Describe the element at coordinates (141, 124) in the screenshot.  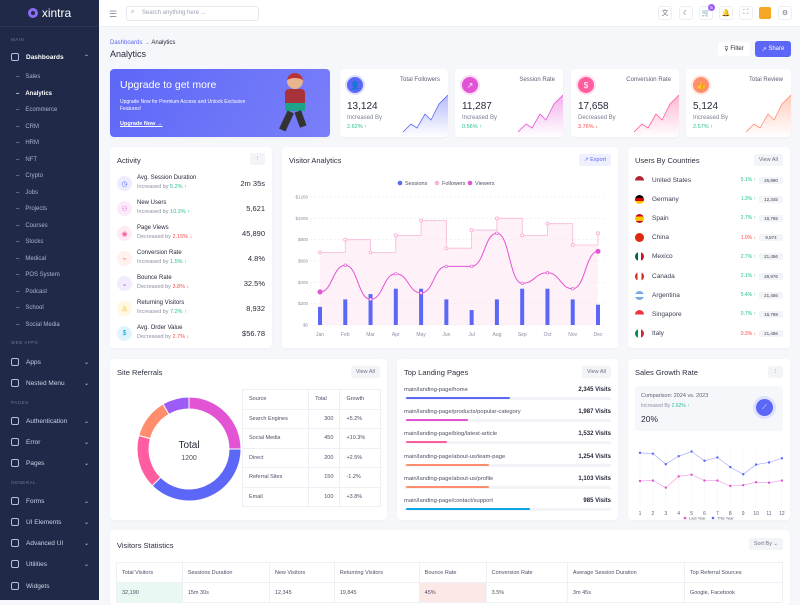
I see `upgrade-now-link: Upgrade Now →` at that location.